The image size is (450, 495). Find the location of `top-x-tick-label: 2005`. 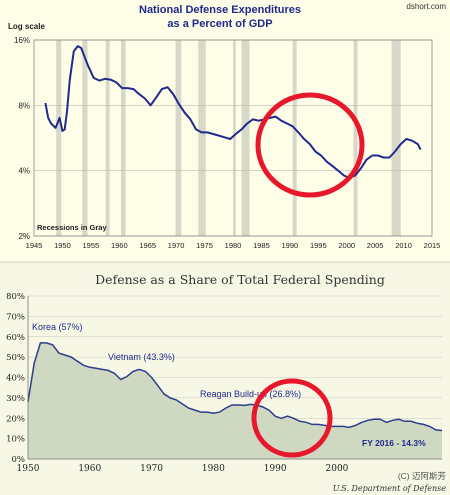

top-x-tick-label: 2005 is located at coordinates (375, 245).